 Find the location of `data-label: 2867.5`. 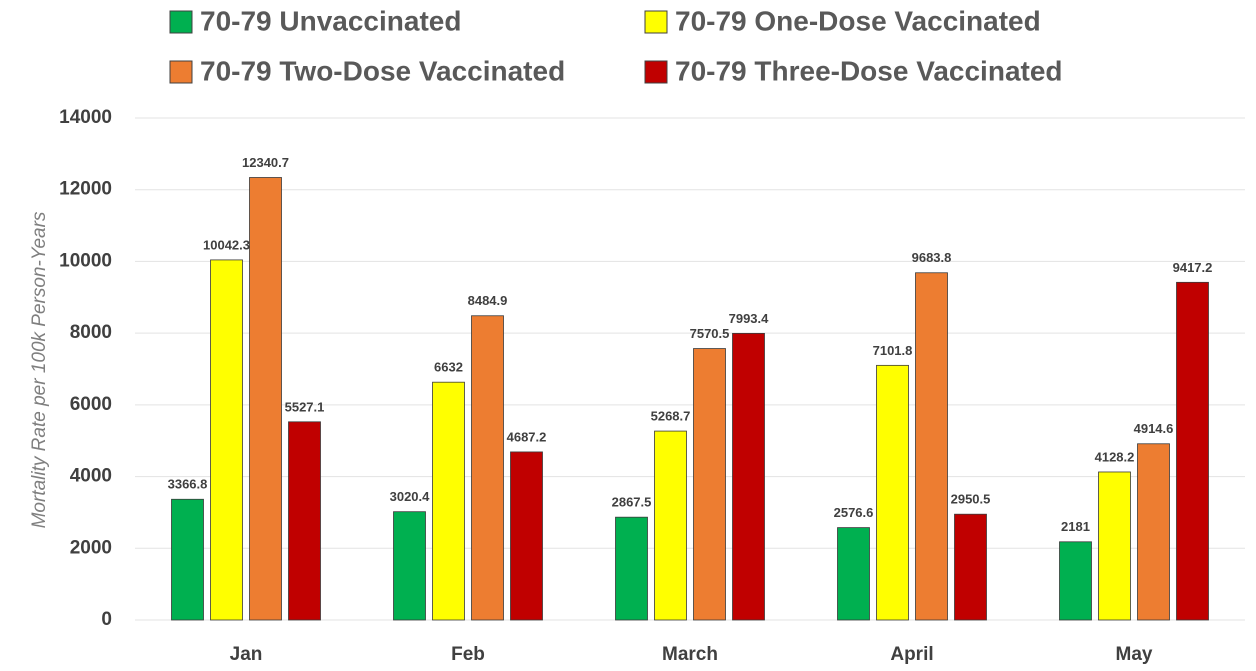

data-label: 2867.5 is located at coordinates (632, 502).